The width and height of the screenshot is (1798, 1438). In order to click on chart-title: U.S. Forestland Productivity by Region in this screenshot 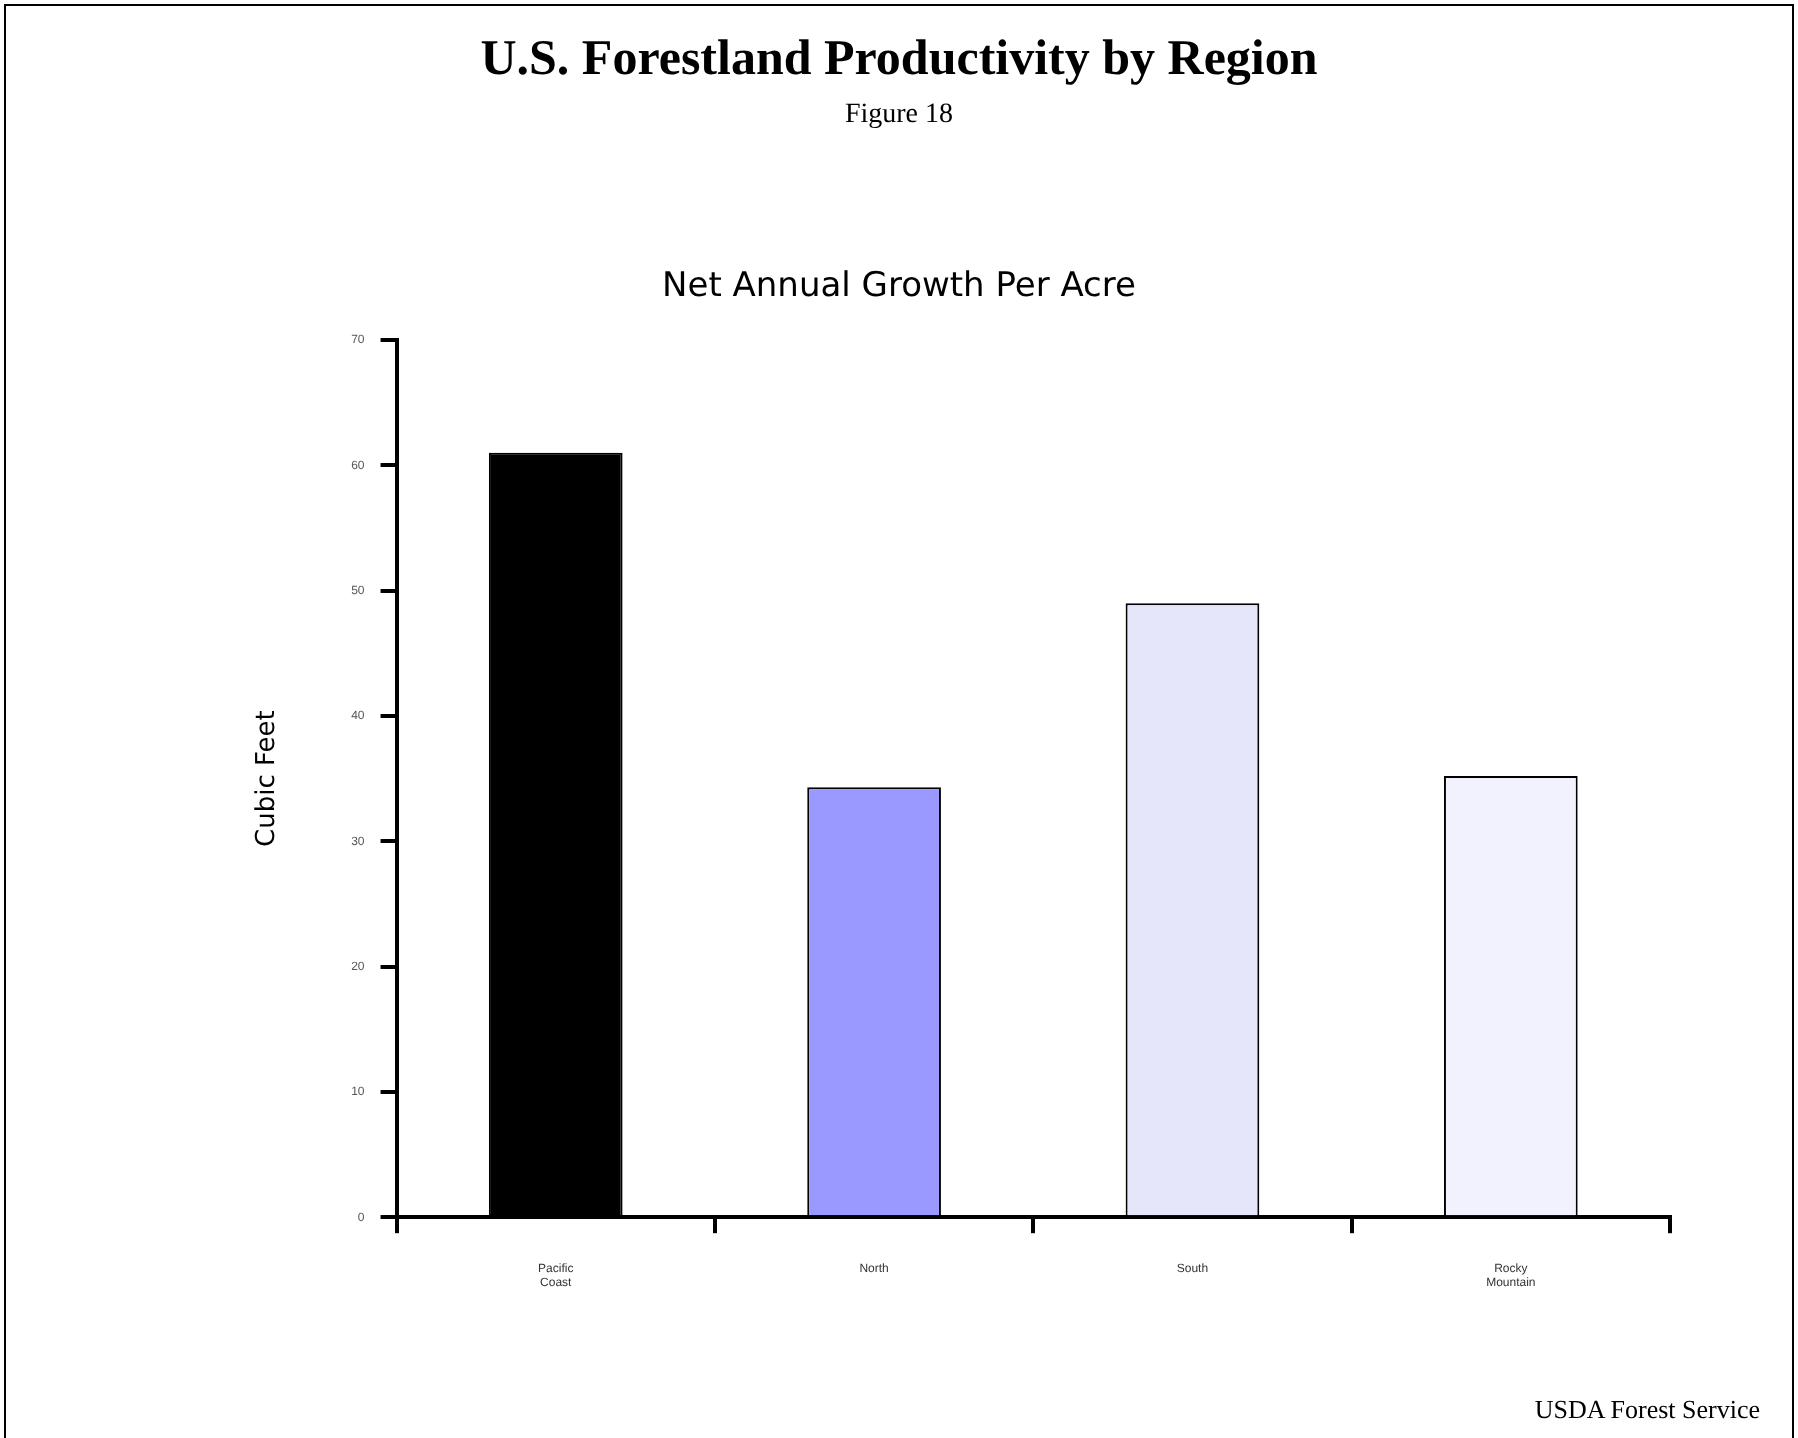, I will do `click(899, 60)`.